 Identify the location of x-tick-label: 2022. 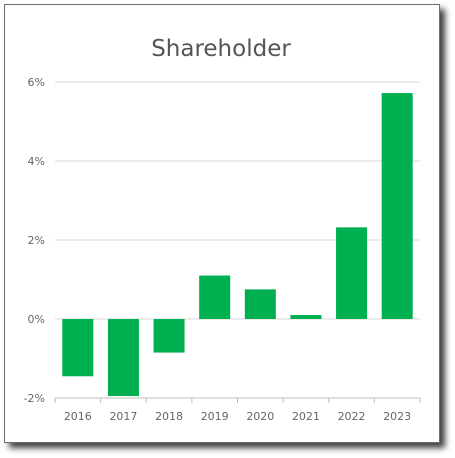
(352, 416).